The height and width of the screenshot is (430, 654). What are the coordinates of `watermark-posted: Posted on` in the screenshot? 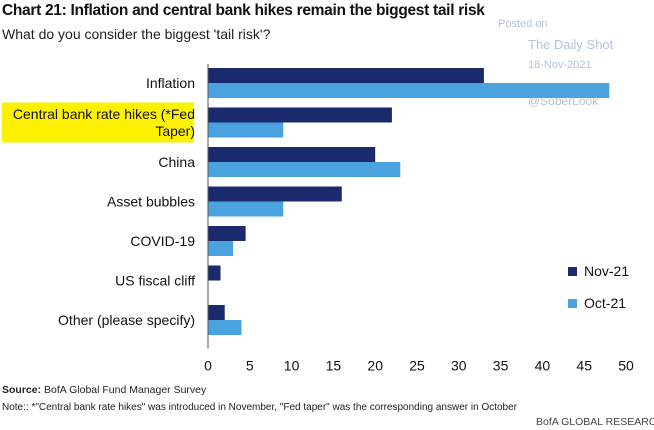 It's located at (523, 24).